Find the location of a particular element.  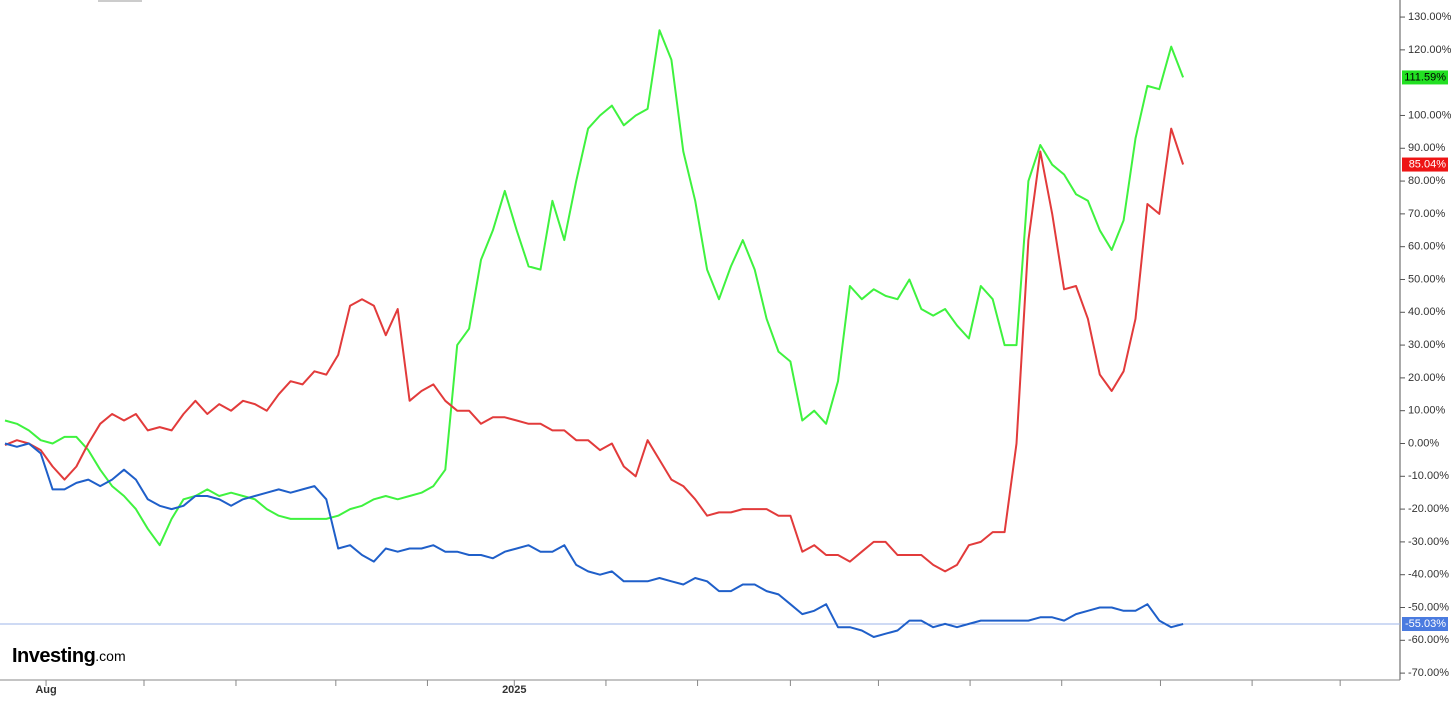

y-tick-label: 10.00% is located at coordinates (1427, 411).